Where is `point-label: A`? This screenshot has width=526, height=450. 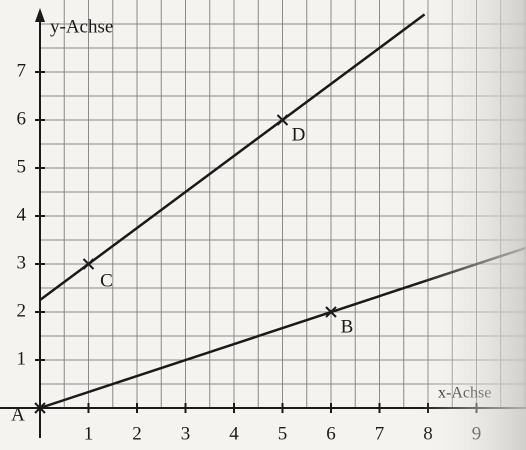
point-label: A is located at coordinates (18, 414).